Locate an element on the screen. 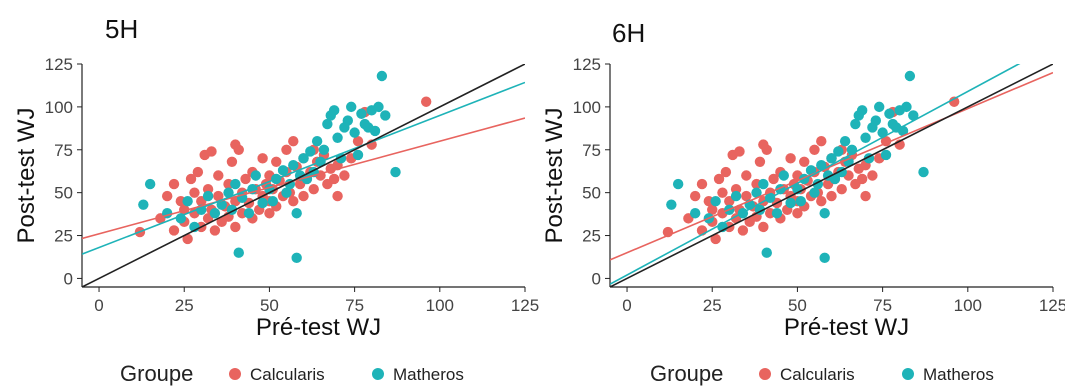 The image size is (1065, 387). x-tick-label: 125 is located at coordinates (1052, 305).